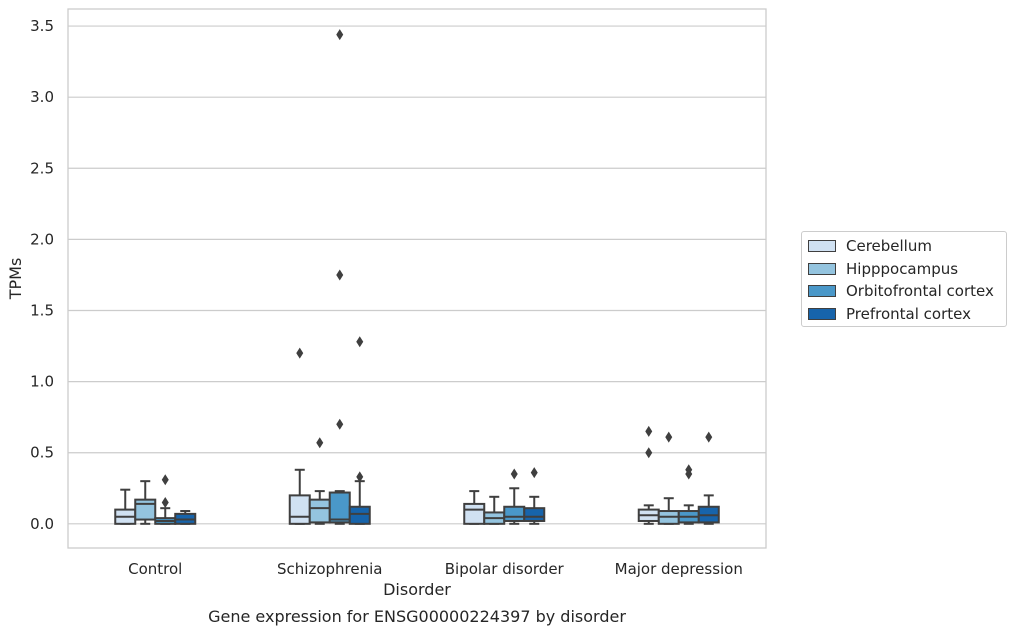 The height and width of the screenshot is (634, 1018). What do you see at coordinates (42, 524) in the screenshot?
I see `y-tick-label: 0.0` at bounding box center [42, 524].